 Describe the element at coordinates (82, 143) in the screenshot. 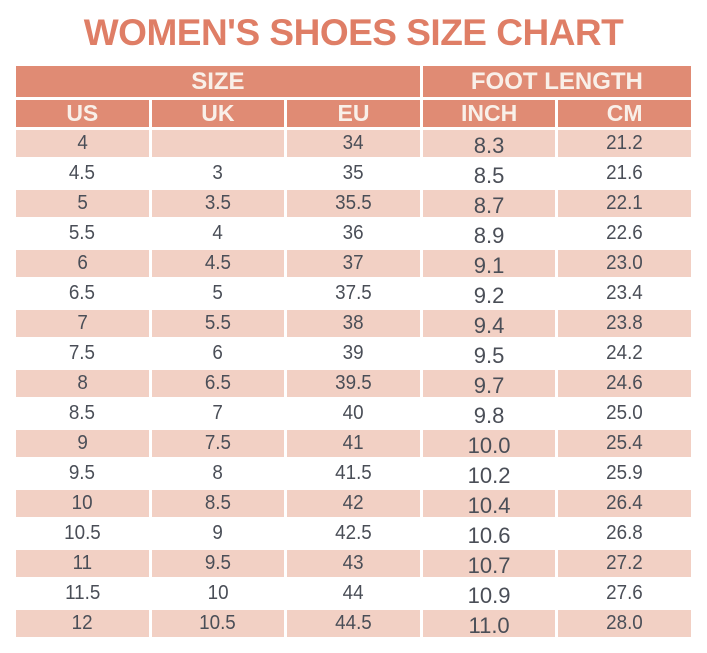

I see `cell-value: 4` at that location.